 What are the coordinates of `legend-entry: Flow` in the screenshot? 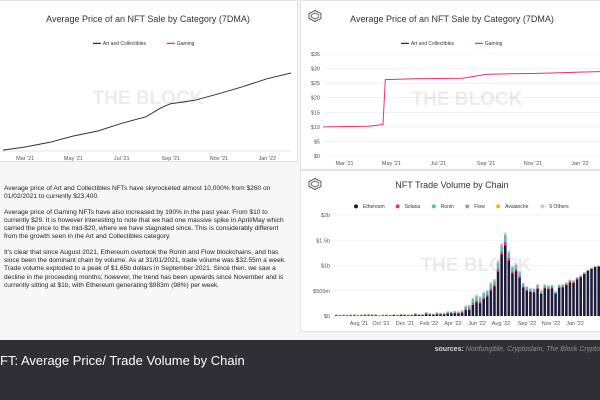 It's located at (479, 207).